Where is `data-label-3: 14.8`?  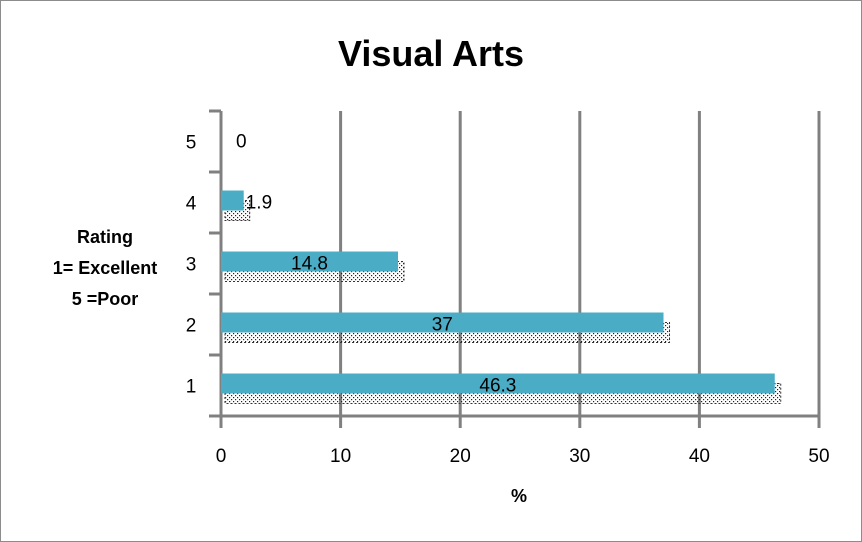 data-label-3: 14.8 is located at coordinates (309, 264).